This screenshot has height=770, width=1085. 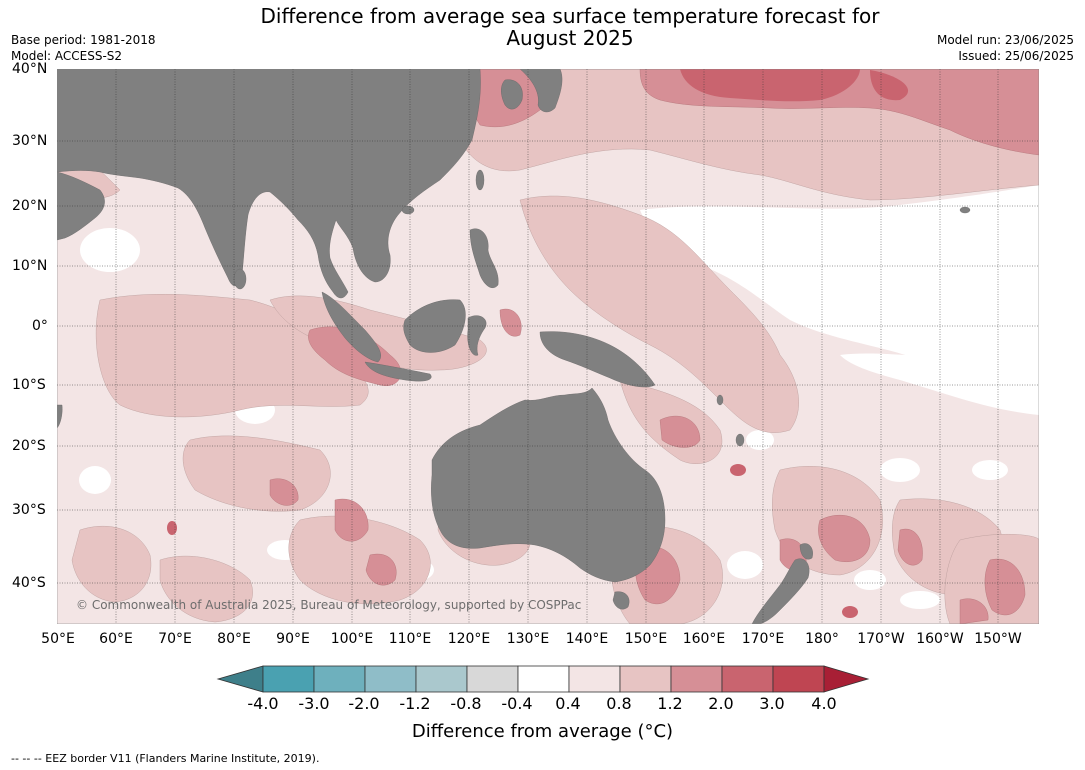 What do you see at coordinates (29, 385) in the screenshot?
I see `lat-label: 10°S` at bounding box center [29, 385].